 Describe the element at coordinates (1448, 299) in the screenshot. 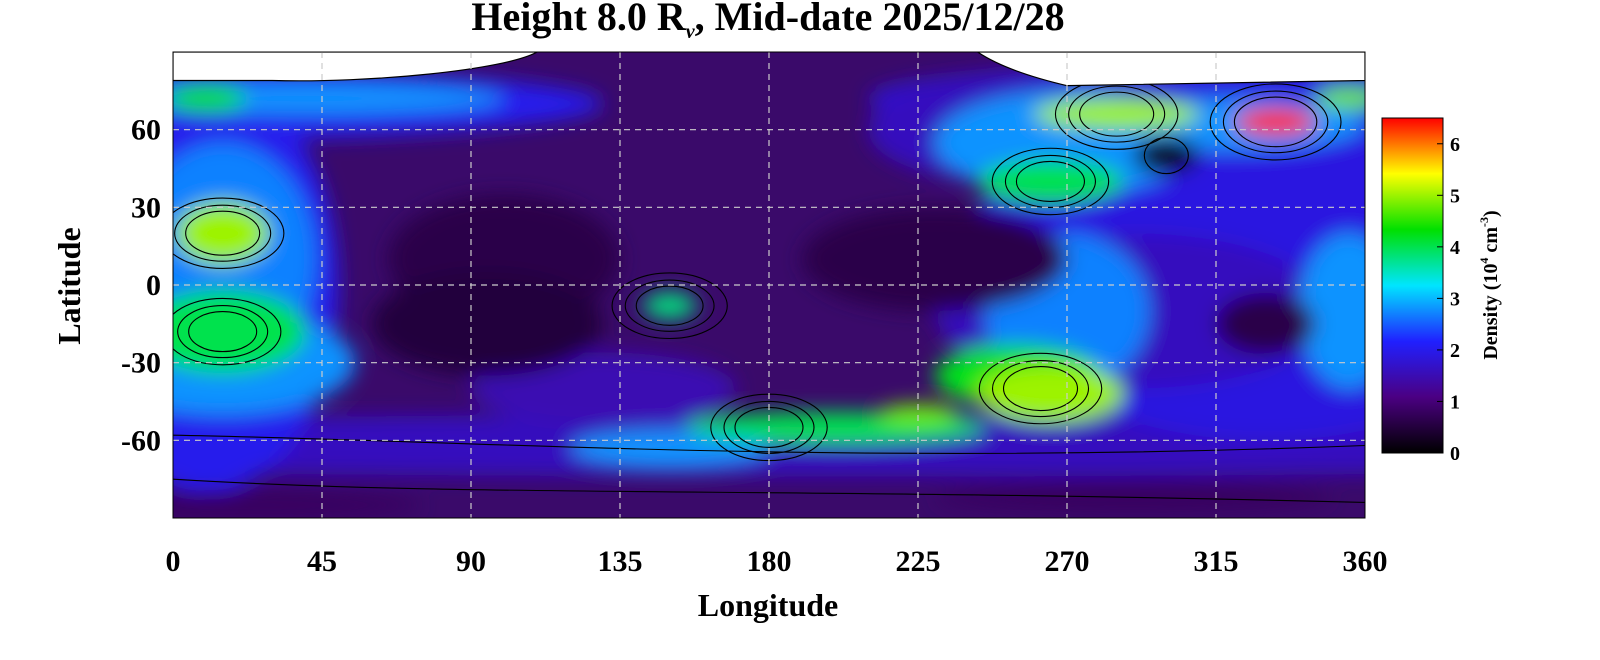

I see `colorbar-ticks: 0 1 2 3 4 5 6` at that location.